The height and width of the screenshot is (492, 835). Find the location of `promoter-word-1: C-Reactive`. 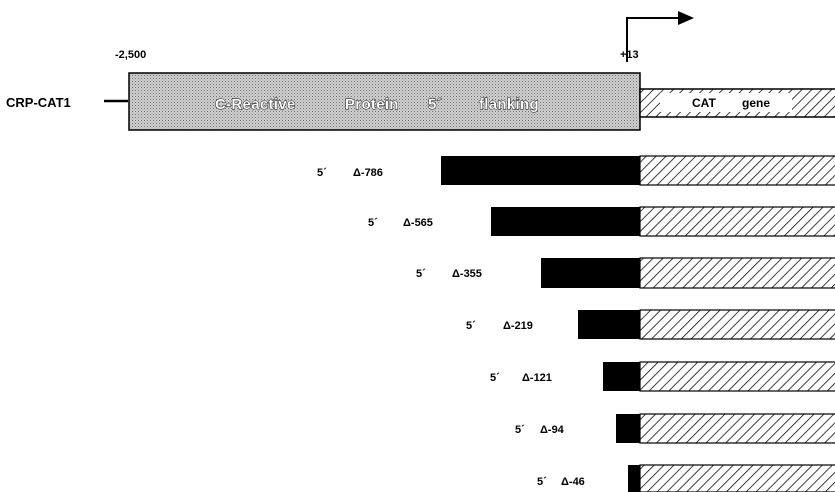

promoter-word-1: C-Reactive is located at coordinates (255, 104).